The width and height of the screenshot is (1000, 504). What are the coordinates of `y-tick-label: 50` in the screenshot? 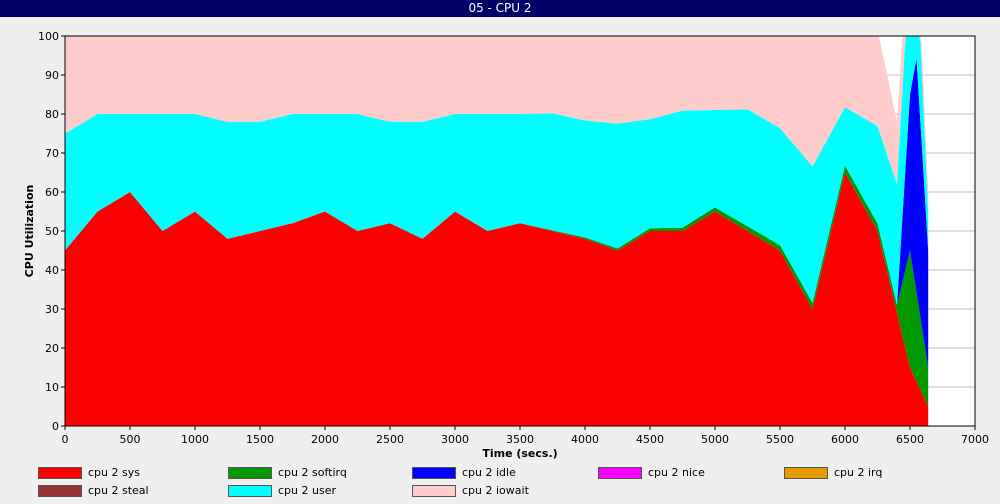 It's located at (52, 231).